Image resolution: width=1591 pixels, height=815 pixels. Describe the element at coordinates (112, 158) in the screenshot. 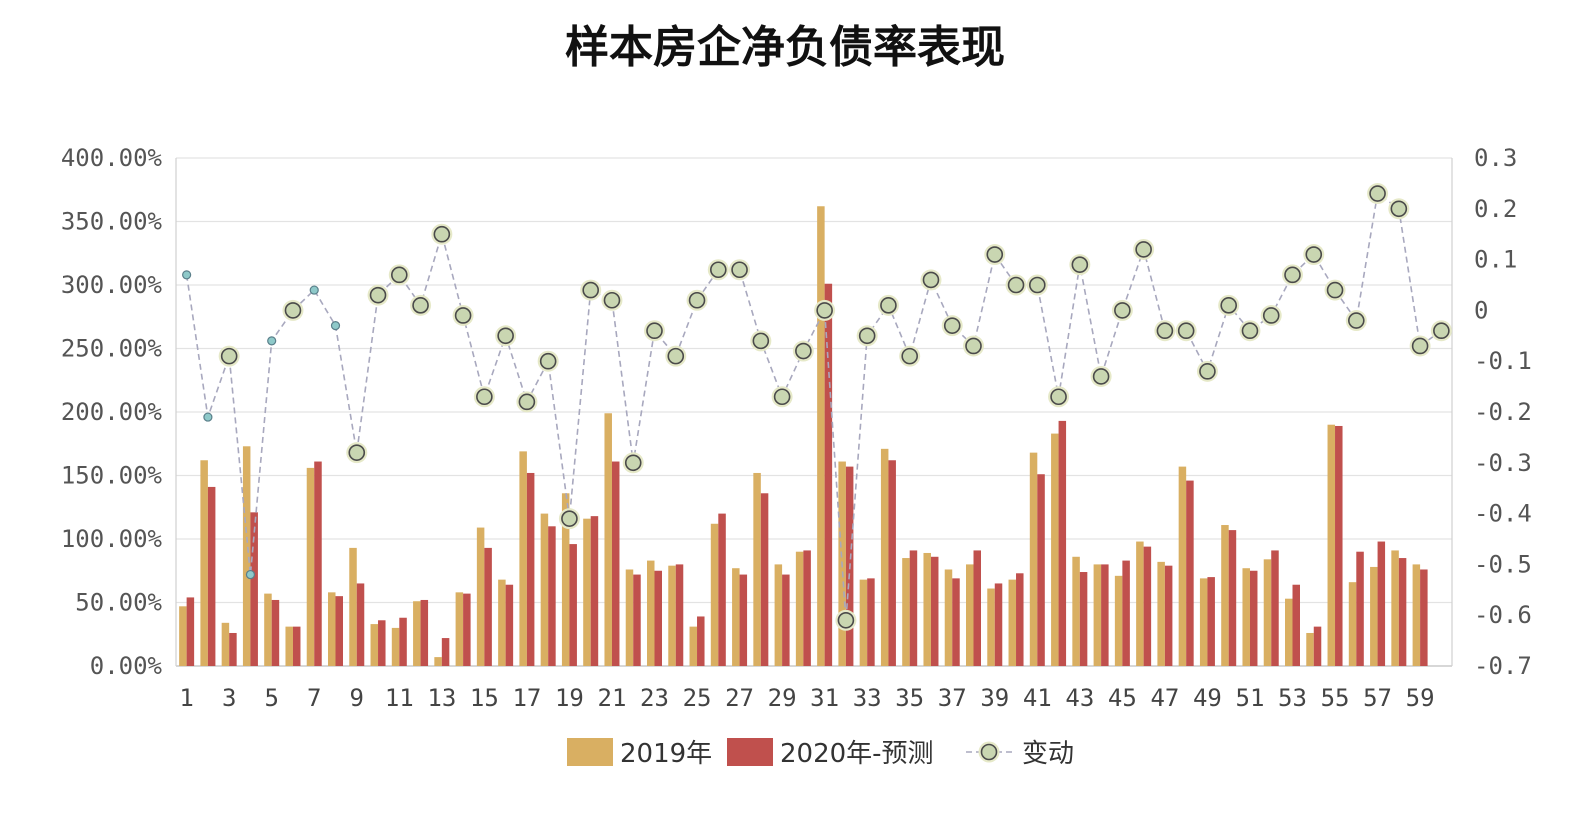

I see `y-left-tick-label: 400.00%` at that location.